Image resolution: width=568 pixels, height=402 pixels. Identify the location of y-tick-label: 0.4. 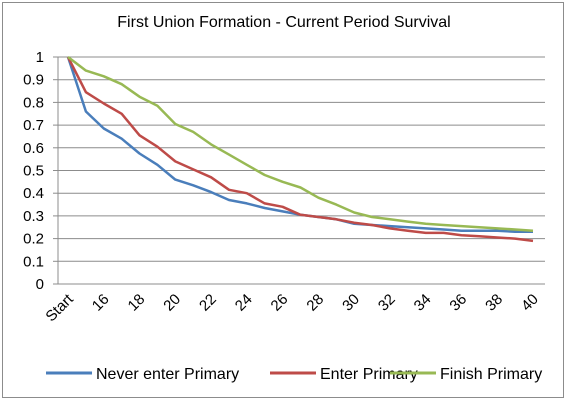
(33, 193).